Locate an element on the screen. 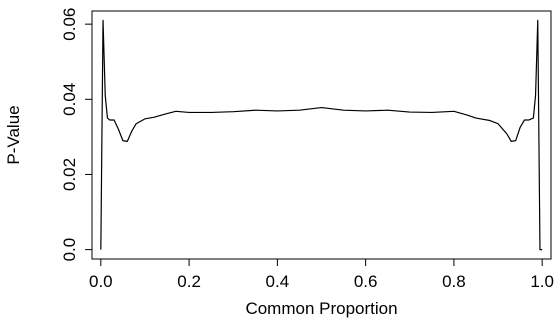  x-tick-label: 0.6 is located at coordinates (366, 281).